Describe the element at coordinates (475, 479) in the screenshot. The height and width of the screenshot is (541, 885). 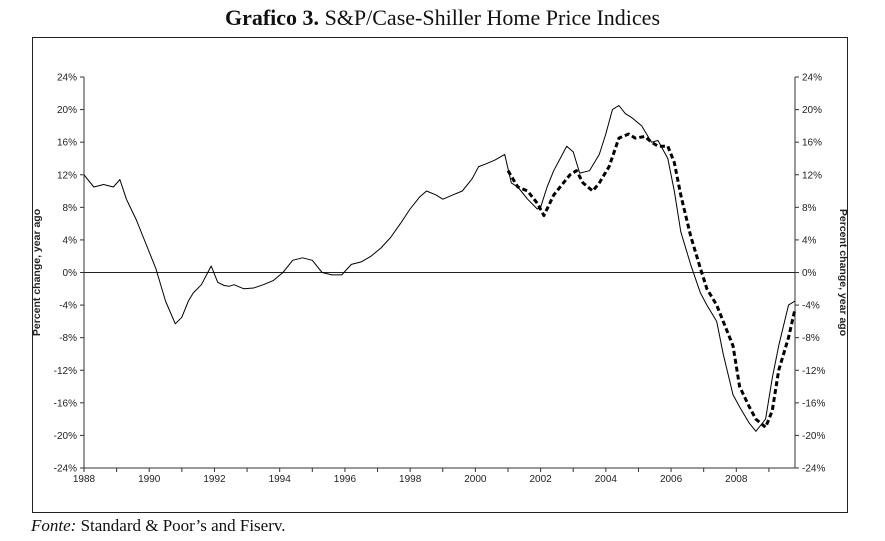
I see `x-tick-label: 2000` at that location.